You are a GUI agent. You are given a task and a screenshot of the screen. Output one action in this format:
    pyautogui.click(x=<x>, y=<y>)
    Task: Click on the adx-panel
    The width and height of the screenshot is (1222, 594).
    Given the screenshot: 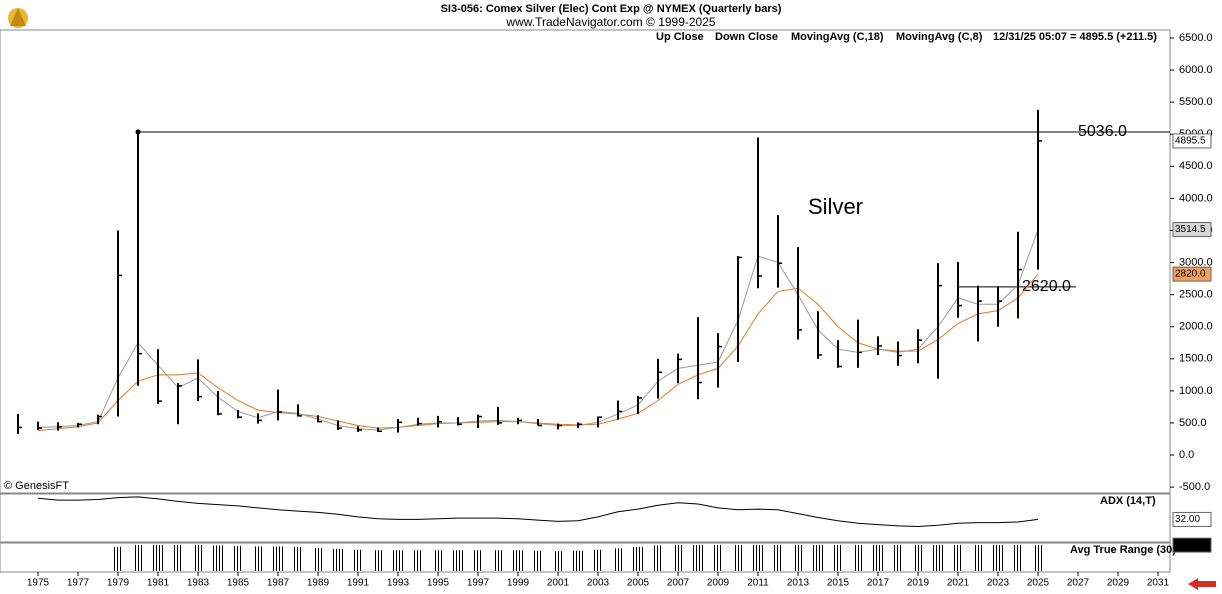 What is the action you would take?
    pyautogui.click(x=585, y=518)
    